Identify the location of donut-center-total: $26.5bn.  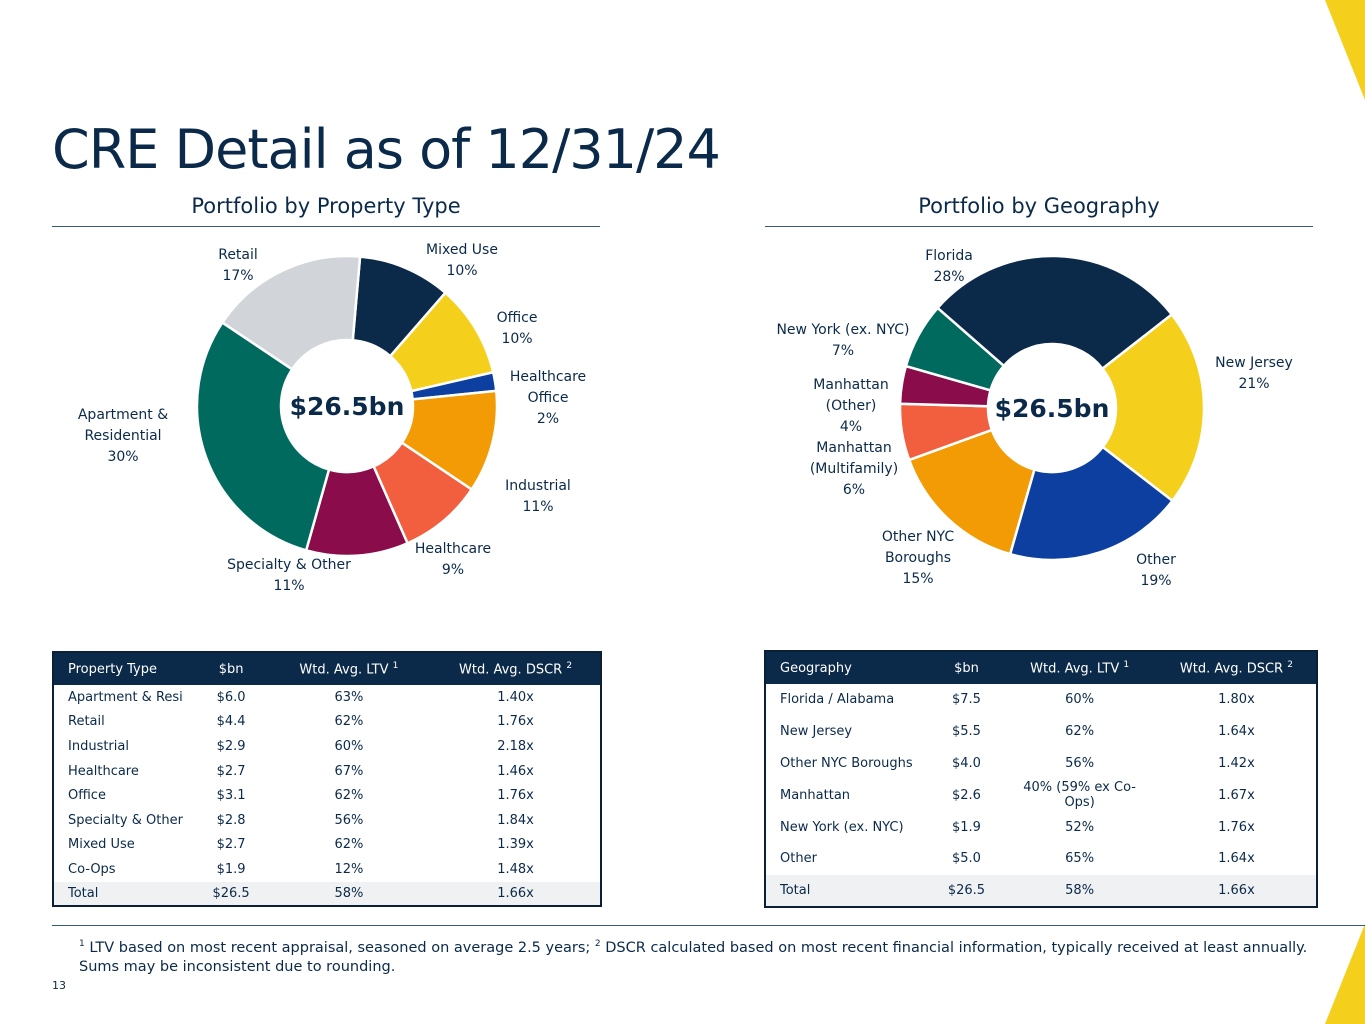
(1052, 408).